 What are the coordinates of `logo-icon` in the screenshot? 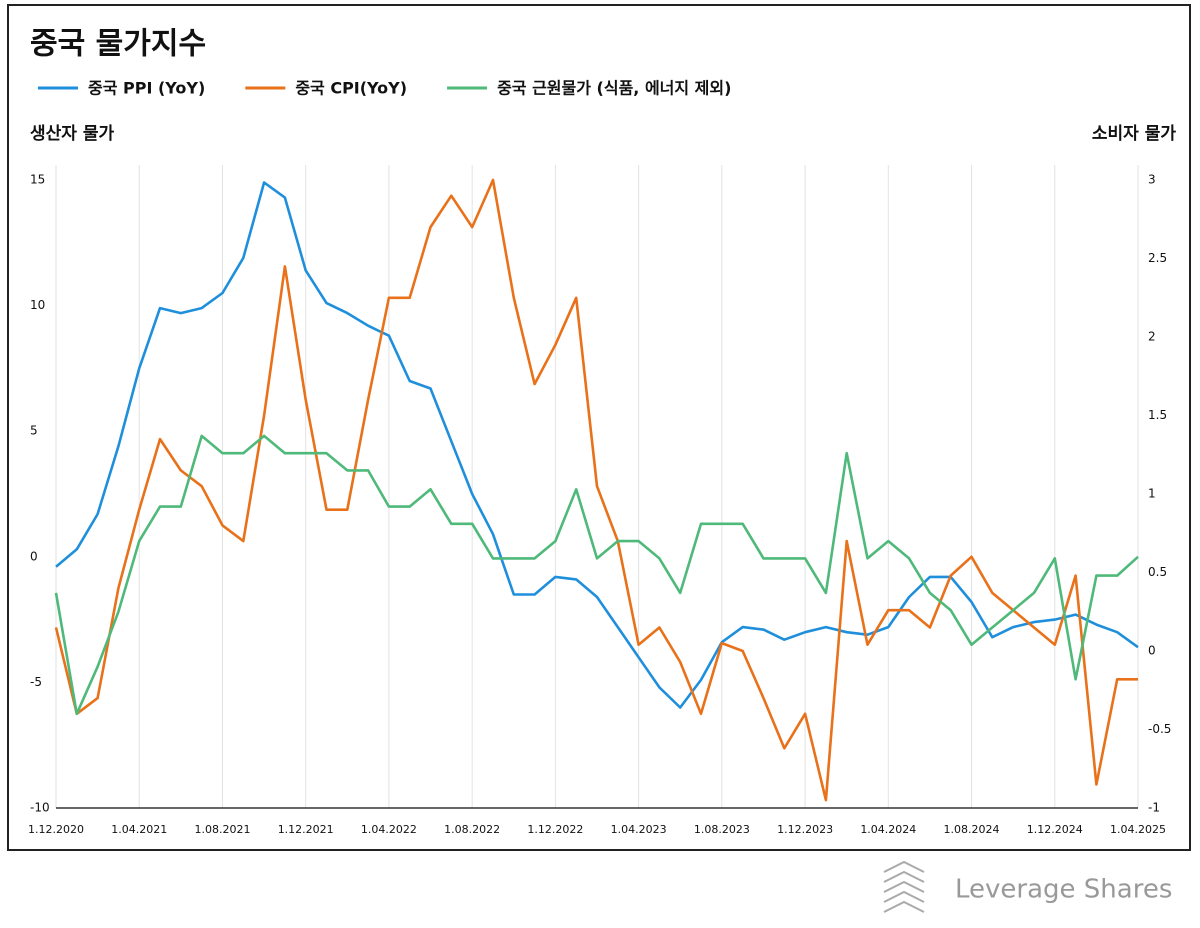 It's located at (904, 886).